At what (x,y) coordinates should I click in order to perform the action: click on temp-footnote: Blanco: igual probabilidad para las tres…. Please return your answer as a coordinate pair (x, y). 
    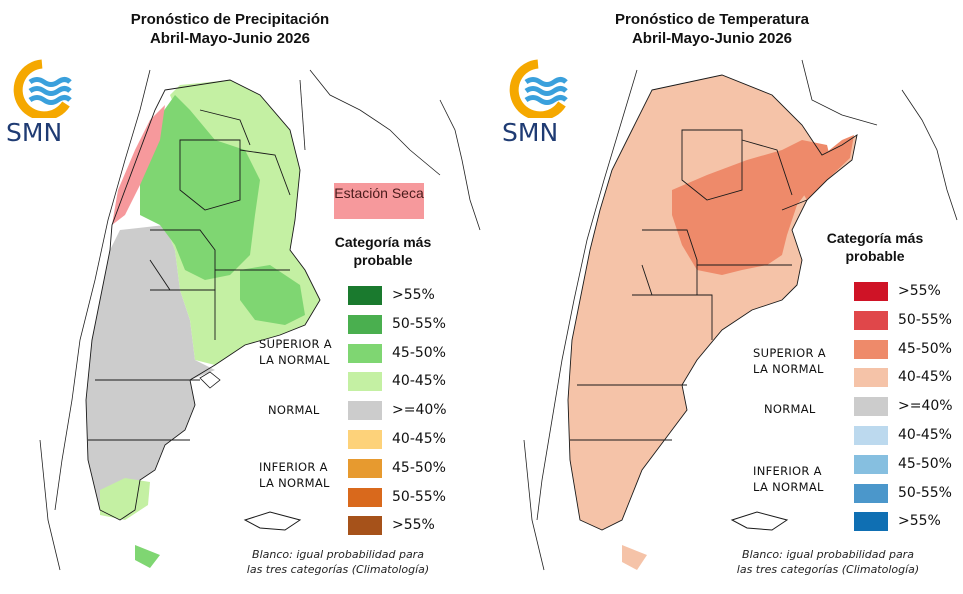
    Looking at the image, I should click on (828, 562).